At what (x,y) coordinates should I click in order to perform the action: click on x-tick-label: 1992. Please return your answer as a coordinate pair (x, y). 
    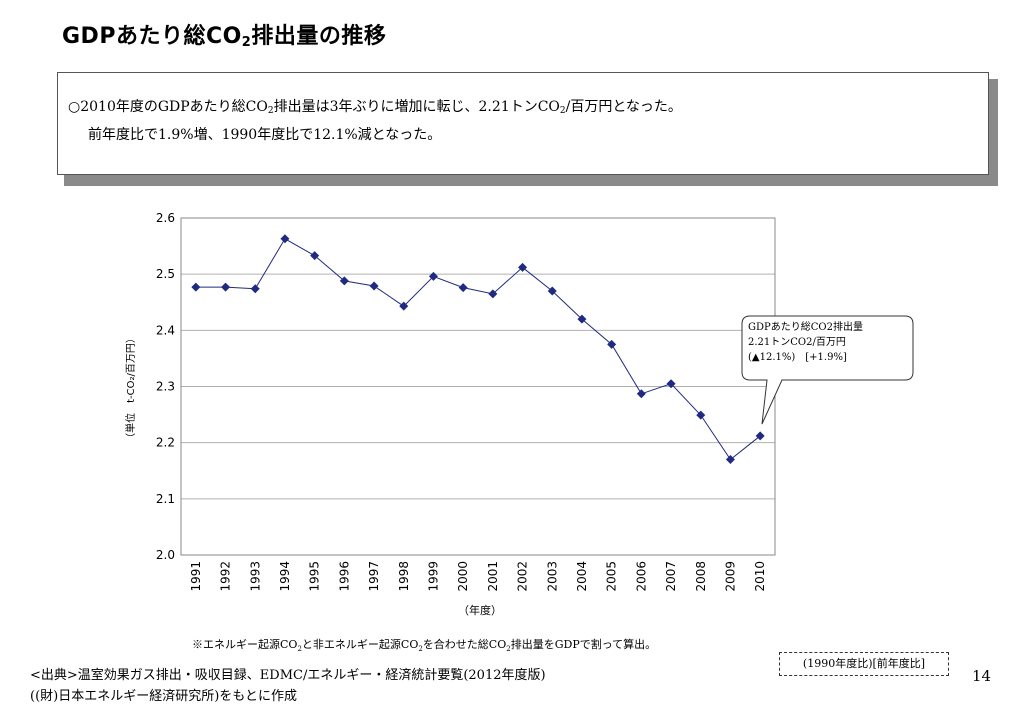
    Looking at the image, I should click on (226, 576).